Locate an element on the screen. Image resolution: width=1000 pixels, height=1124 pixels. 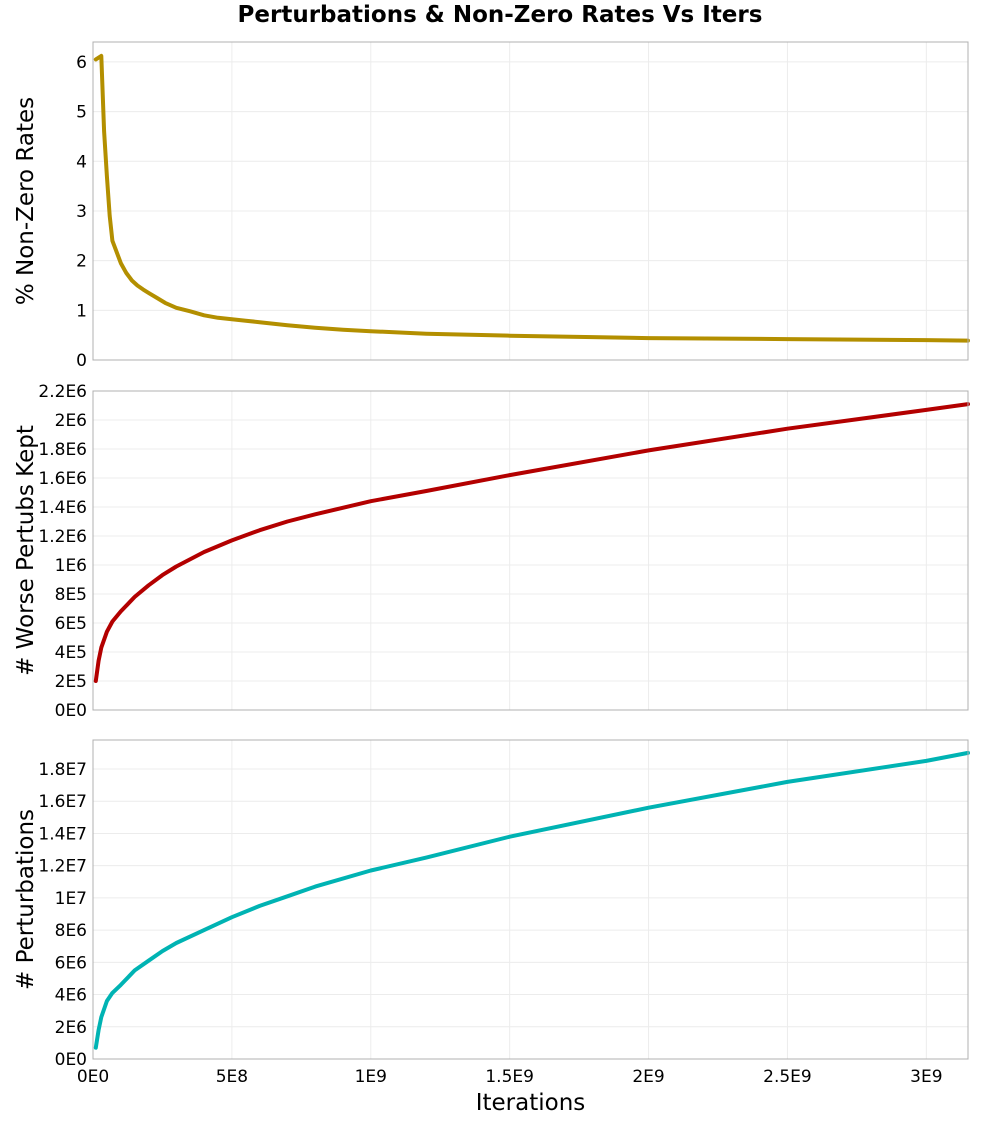
y-tick-label: 1.2E7 is located at coordinates (62, 867).